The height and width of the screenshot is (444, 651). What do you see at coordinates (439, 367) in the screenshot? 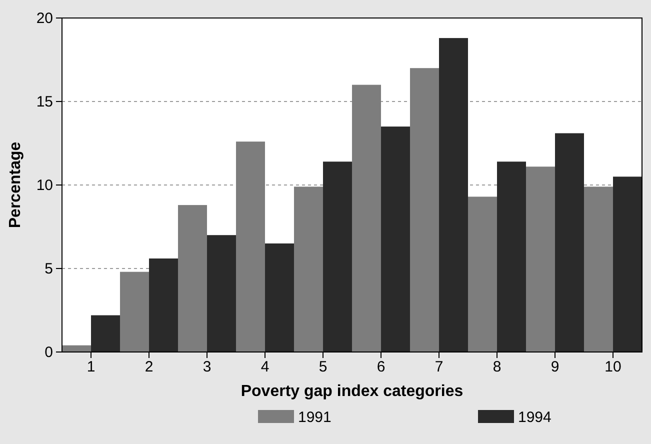
I see `x-tick-label: 7` at bounding box center [439, 367].